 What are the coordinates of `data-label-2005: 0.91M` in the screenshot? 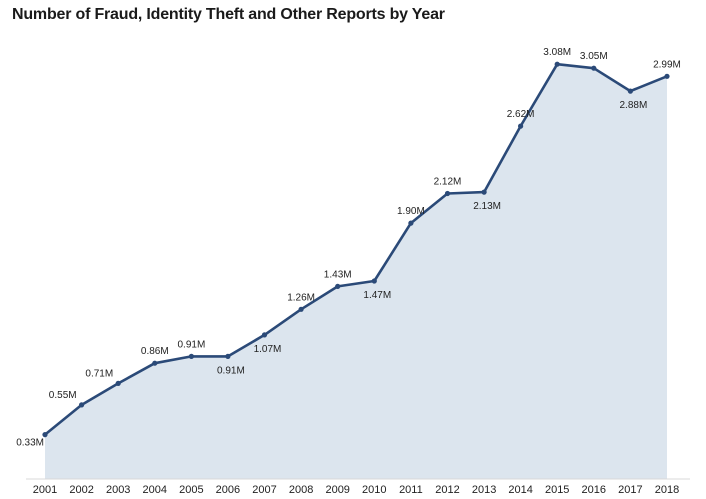 It's located at (192, 344).